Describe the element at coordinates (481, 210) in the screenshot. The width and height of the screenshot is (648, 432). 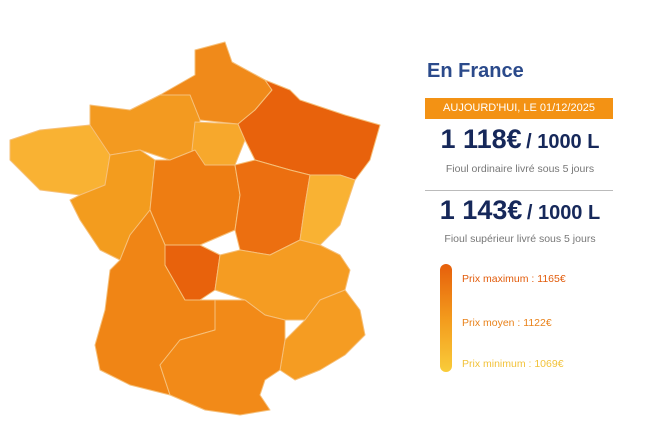
I see `price-amount: 1 143€` at that location.